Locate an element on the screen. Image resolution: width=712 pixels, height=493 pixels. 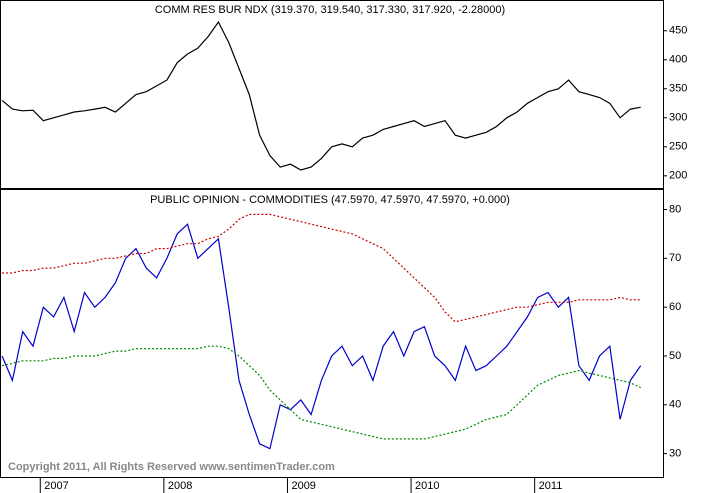
x-tick-label: 2008 is located at coordinates (180, 486).